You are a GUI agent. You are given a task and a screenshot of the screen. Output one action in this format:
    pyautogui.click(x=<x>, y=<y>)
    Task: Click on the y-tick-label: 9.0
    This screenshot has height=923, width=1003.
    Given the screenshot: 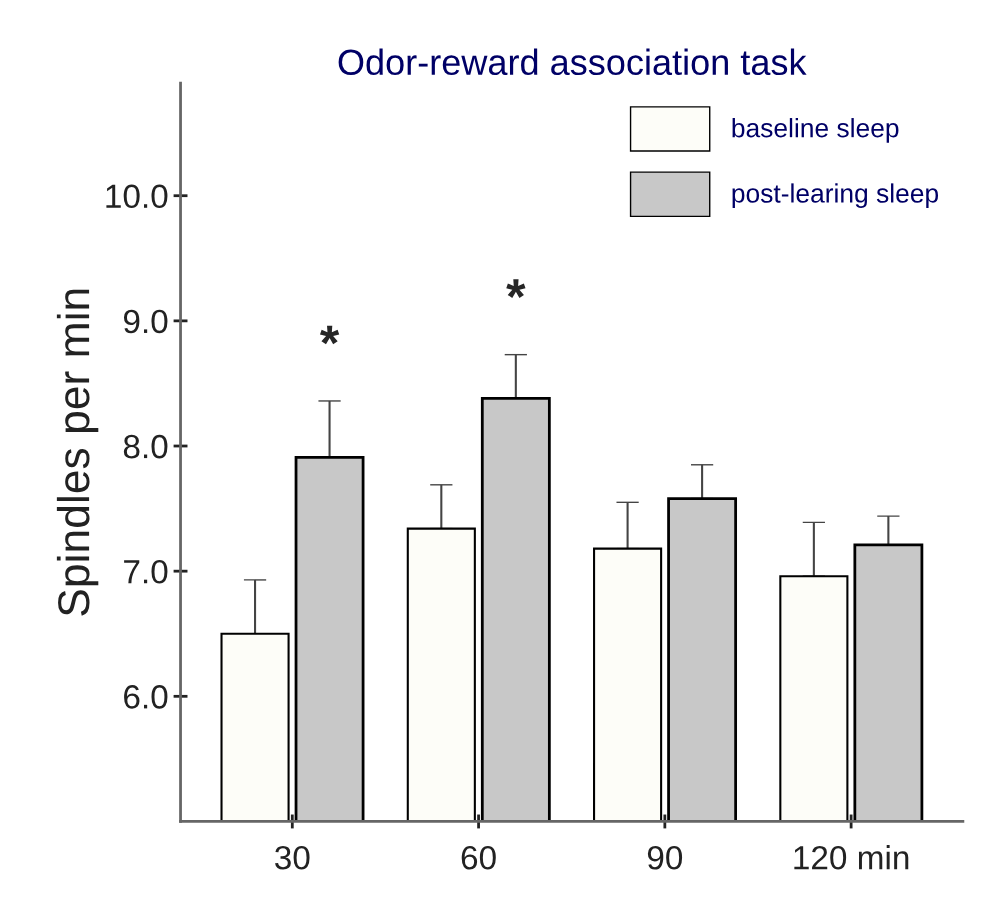 What is the action you would take?
    pyautogui.click(x=145, y=321)
    